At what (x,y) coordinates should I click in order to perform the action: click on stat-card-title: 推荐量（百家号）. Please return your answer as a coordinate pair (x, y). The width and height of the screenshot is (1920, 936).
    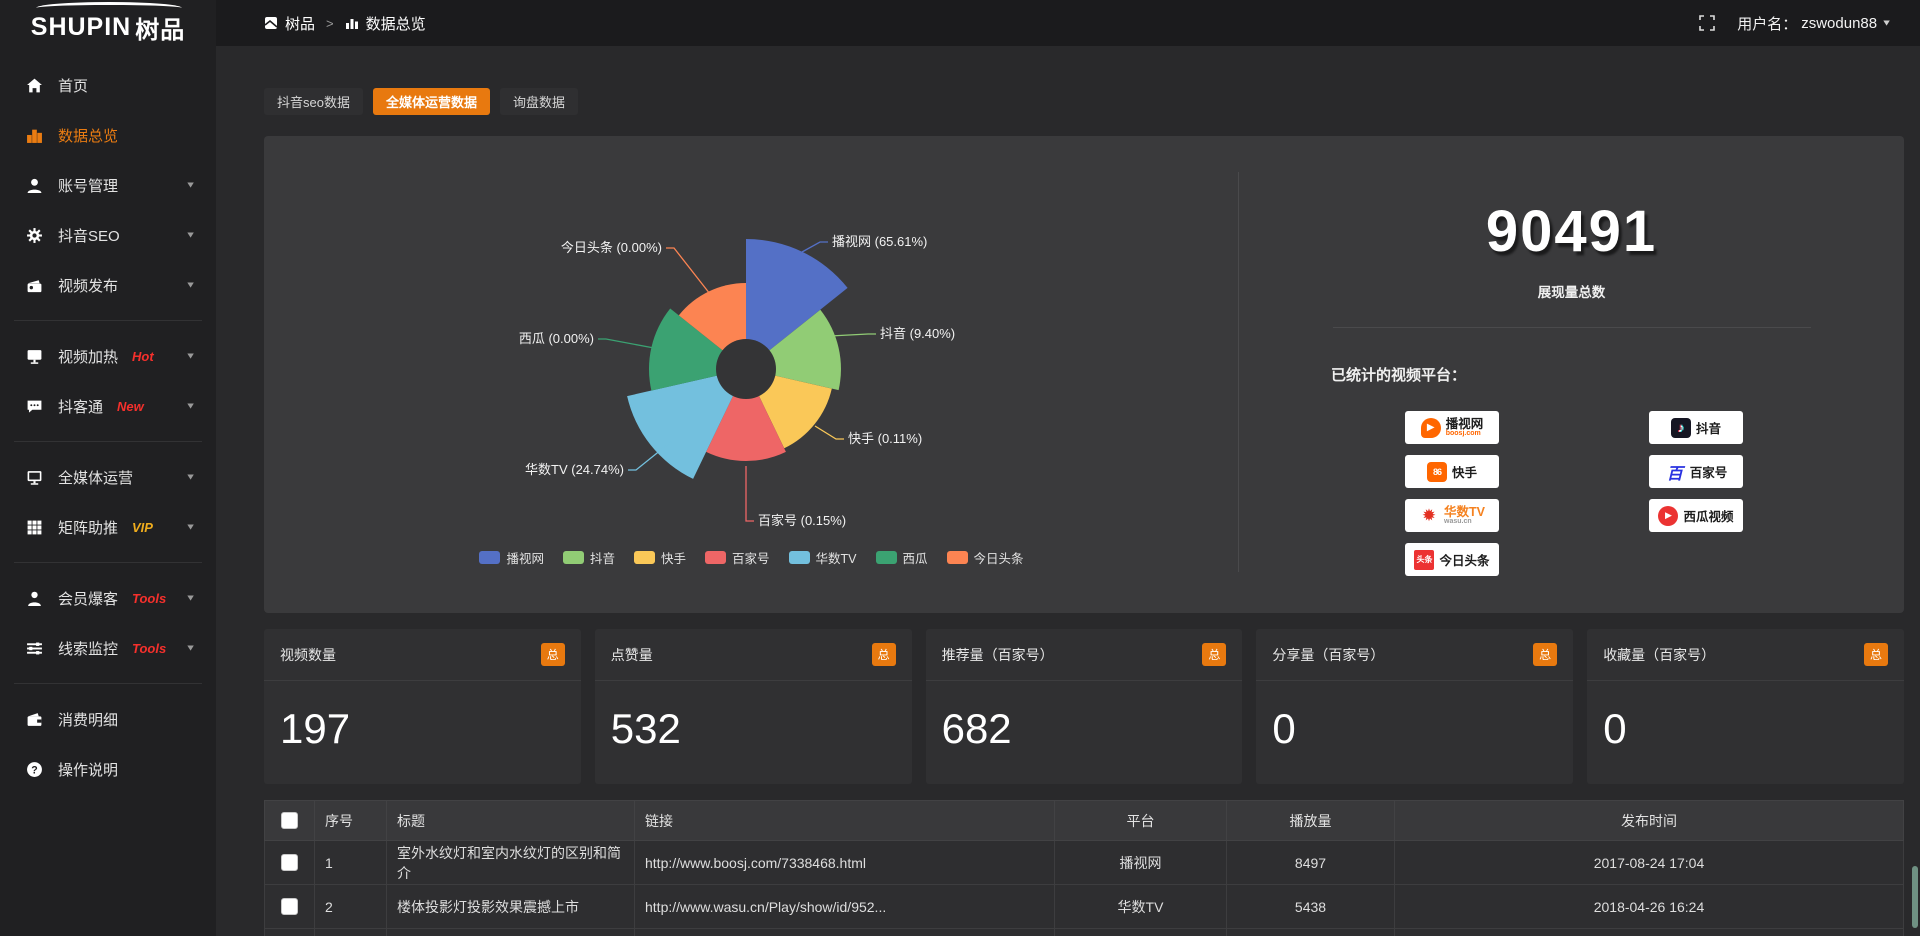
    Looking at the image, I should click on (997, 654).